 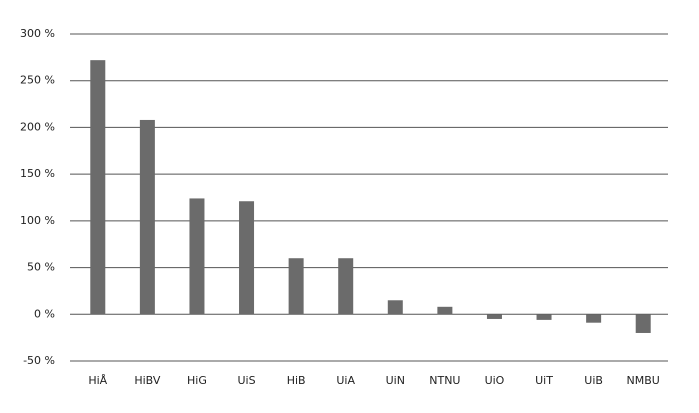 I want to click on y-tick-label: -50 %, so click(x=39, y=360).